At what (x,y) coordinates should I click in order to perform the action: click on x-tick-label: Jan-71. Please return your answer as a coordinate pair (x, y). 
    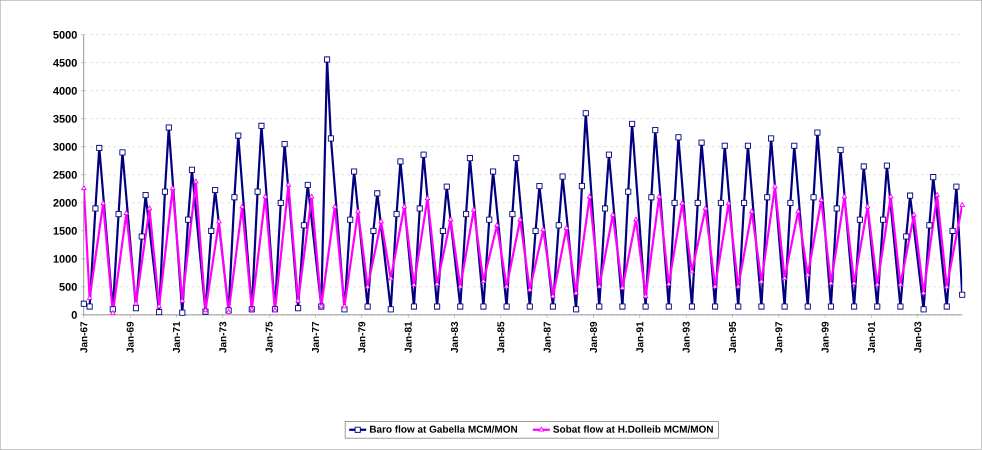
    Looking at the image, I should click on (176, 337).